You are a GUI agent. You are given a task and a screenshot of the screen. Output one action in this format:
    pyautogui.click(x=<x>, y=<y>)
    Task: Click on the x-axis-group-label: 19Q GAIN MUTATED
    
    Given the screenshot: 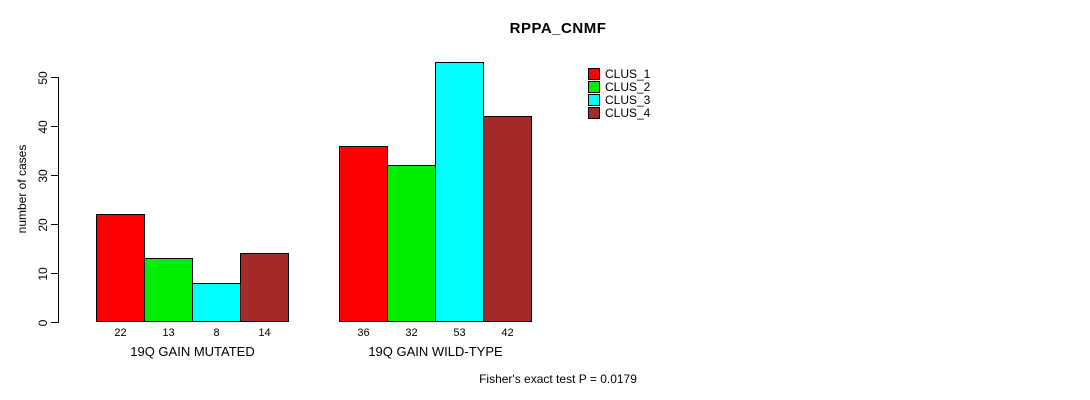 What is the action you would take?
    pyautogui.click(x=192, y=351)
    